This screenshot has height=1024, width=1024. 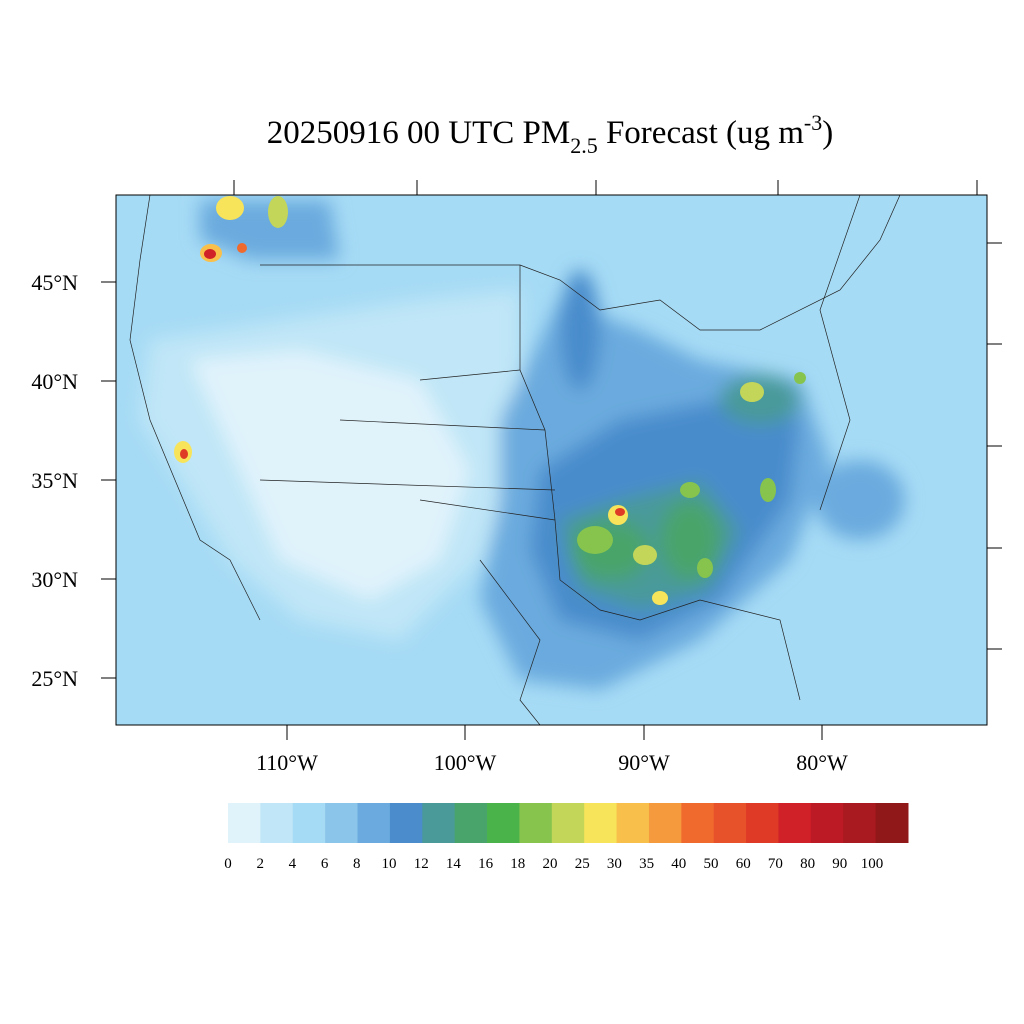 What do you see at coordinates (421, 864) in the screenshot?
I see `colorbar-label: 12` at bounding box center [421, 864].